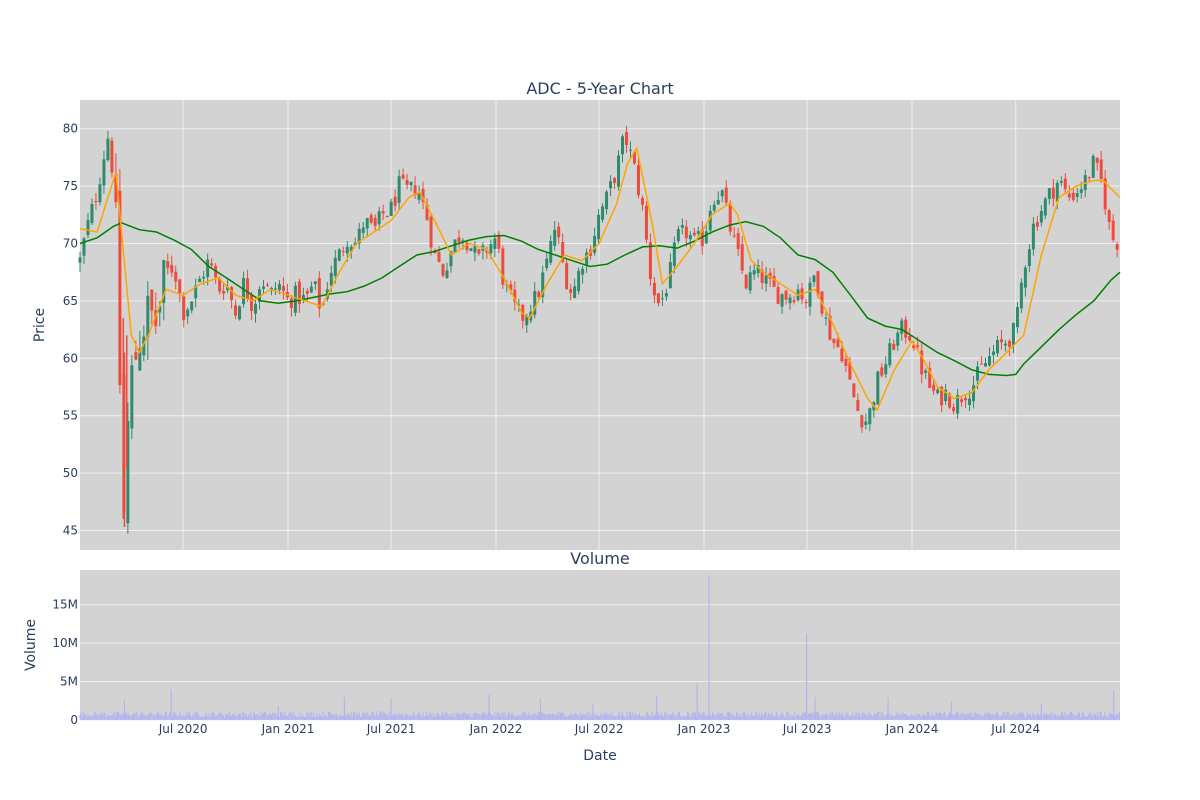 The height and width of the screenshot is (800, 1200). What do you see at coordinates (70, 330) in the screenshot?
I see `price-y-tick-labels: 45 50 55 60 65 70 75 80` at bounding box center [70, 330].